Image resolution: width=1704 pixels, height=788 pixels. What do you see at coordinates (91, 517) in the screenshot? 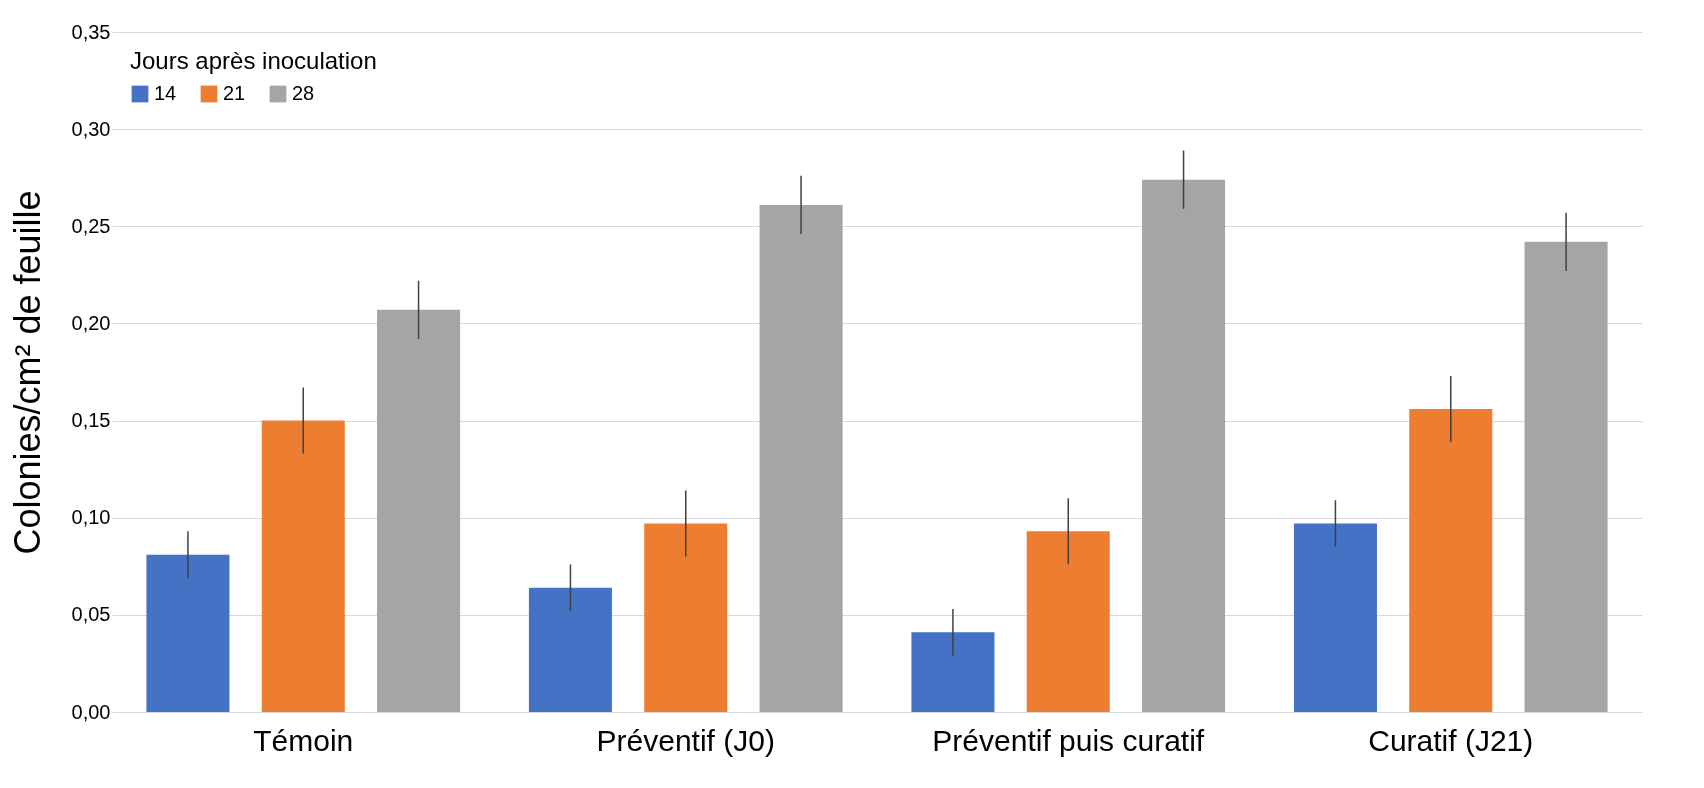
I see `y-tick-label: 0,10` at bounding box center [91, 517].